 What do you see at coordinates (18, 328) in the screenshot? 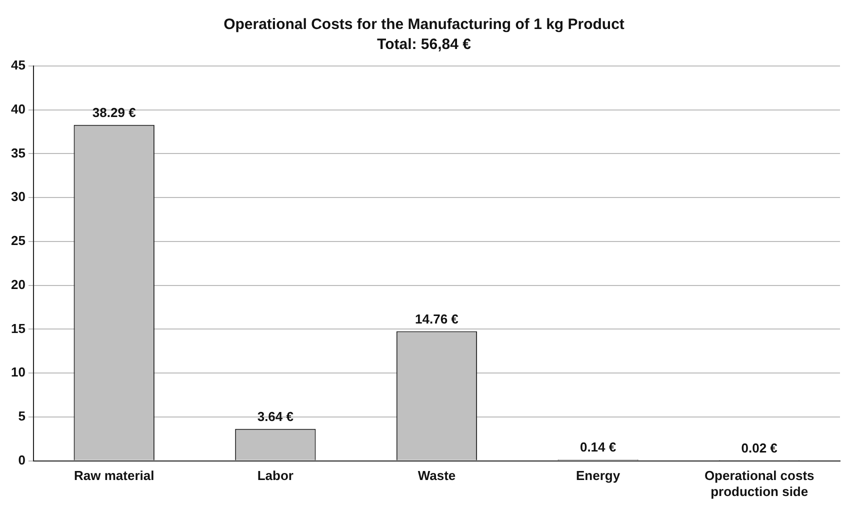
I see `y-tick-label: 15` at bounding box center [18, 328].